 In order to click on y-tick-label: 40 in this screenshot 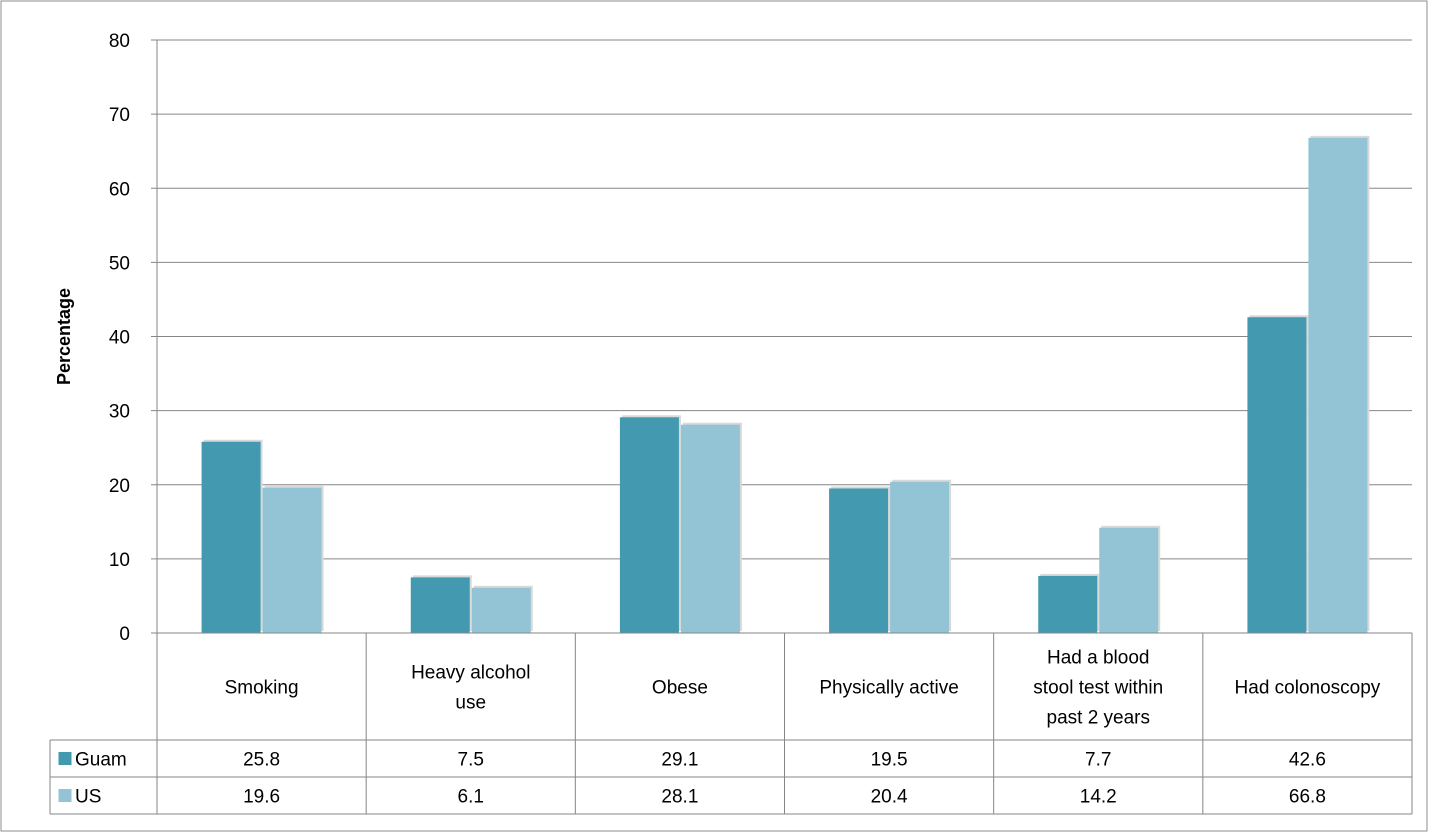, I will do `click(119, 338)`.